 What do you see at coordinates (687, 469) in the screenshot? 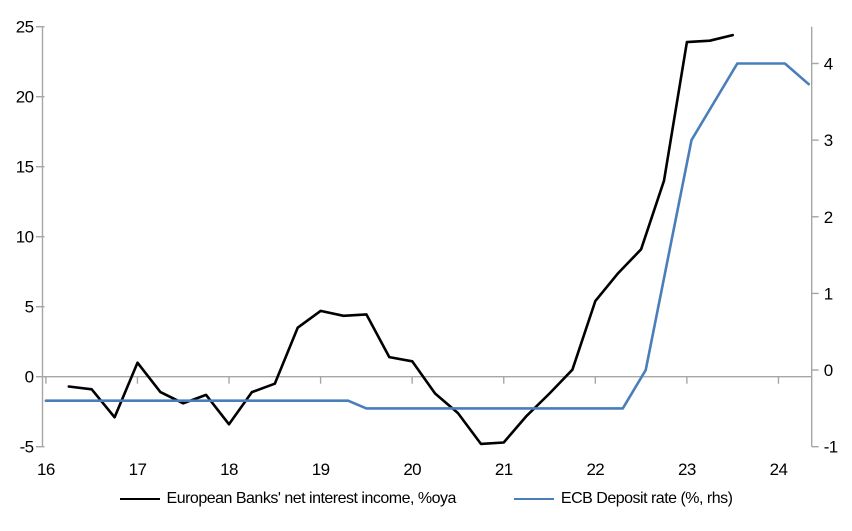
I see `x-axis-tick-label: 23` at bounding box center [687, 469].